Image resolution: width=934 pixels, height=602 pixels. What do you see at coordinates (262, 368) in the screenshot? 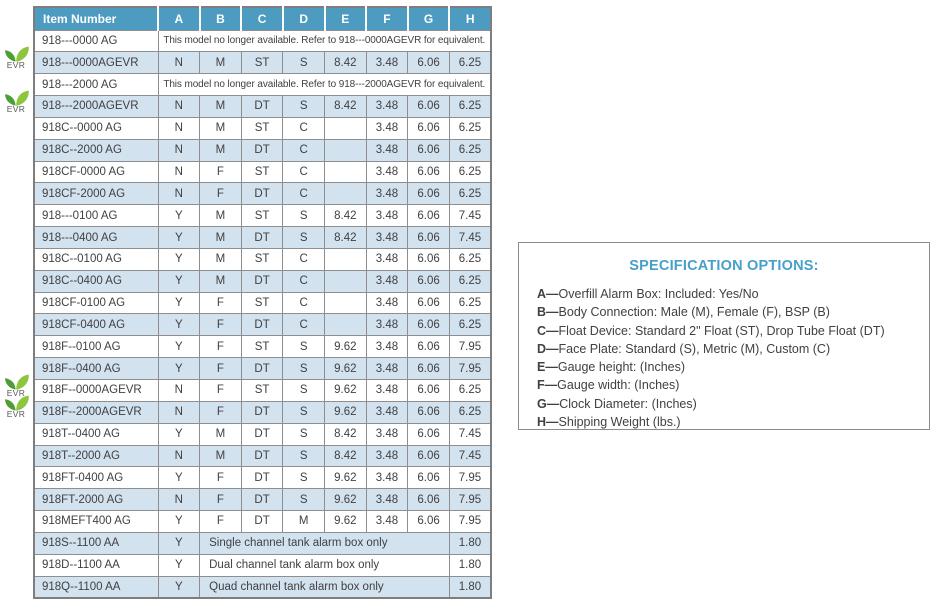
I see `table-row: 918F--0400 AG Y F DT S 9.62 3.48 6.06 7.95` at bounding box center [262, 368].